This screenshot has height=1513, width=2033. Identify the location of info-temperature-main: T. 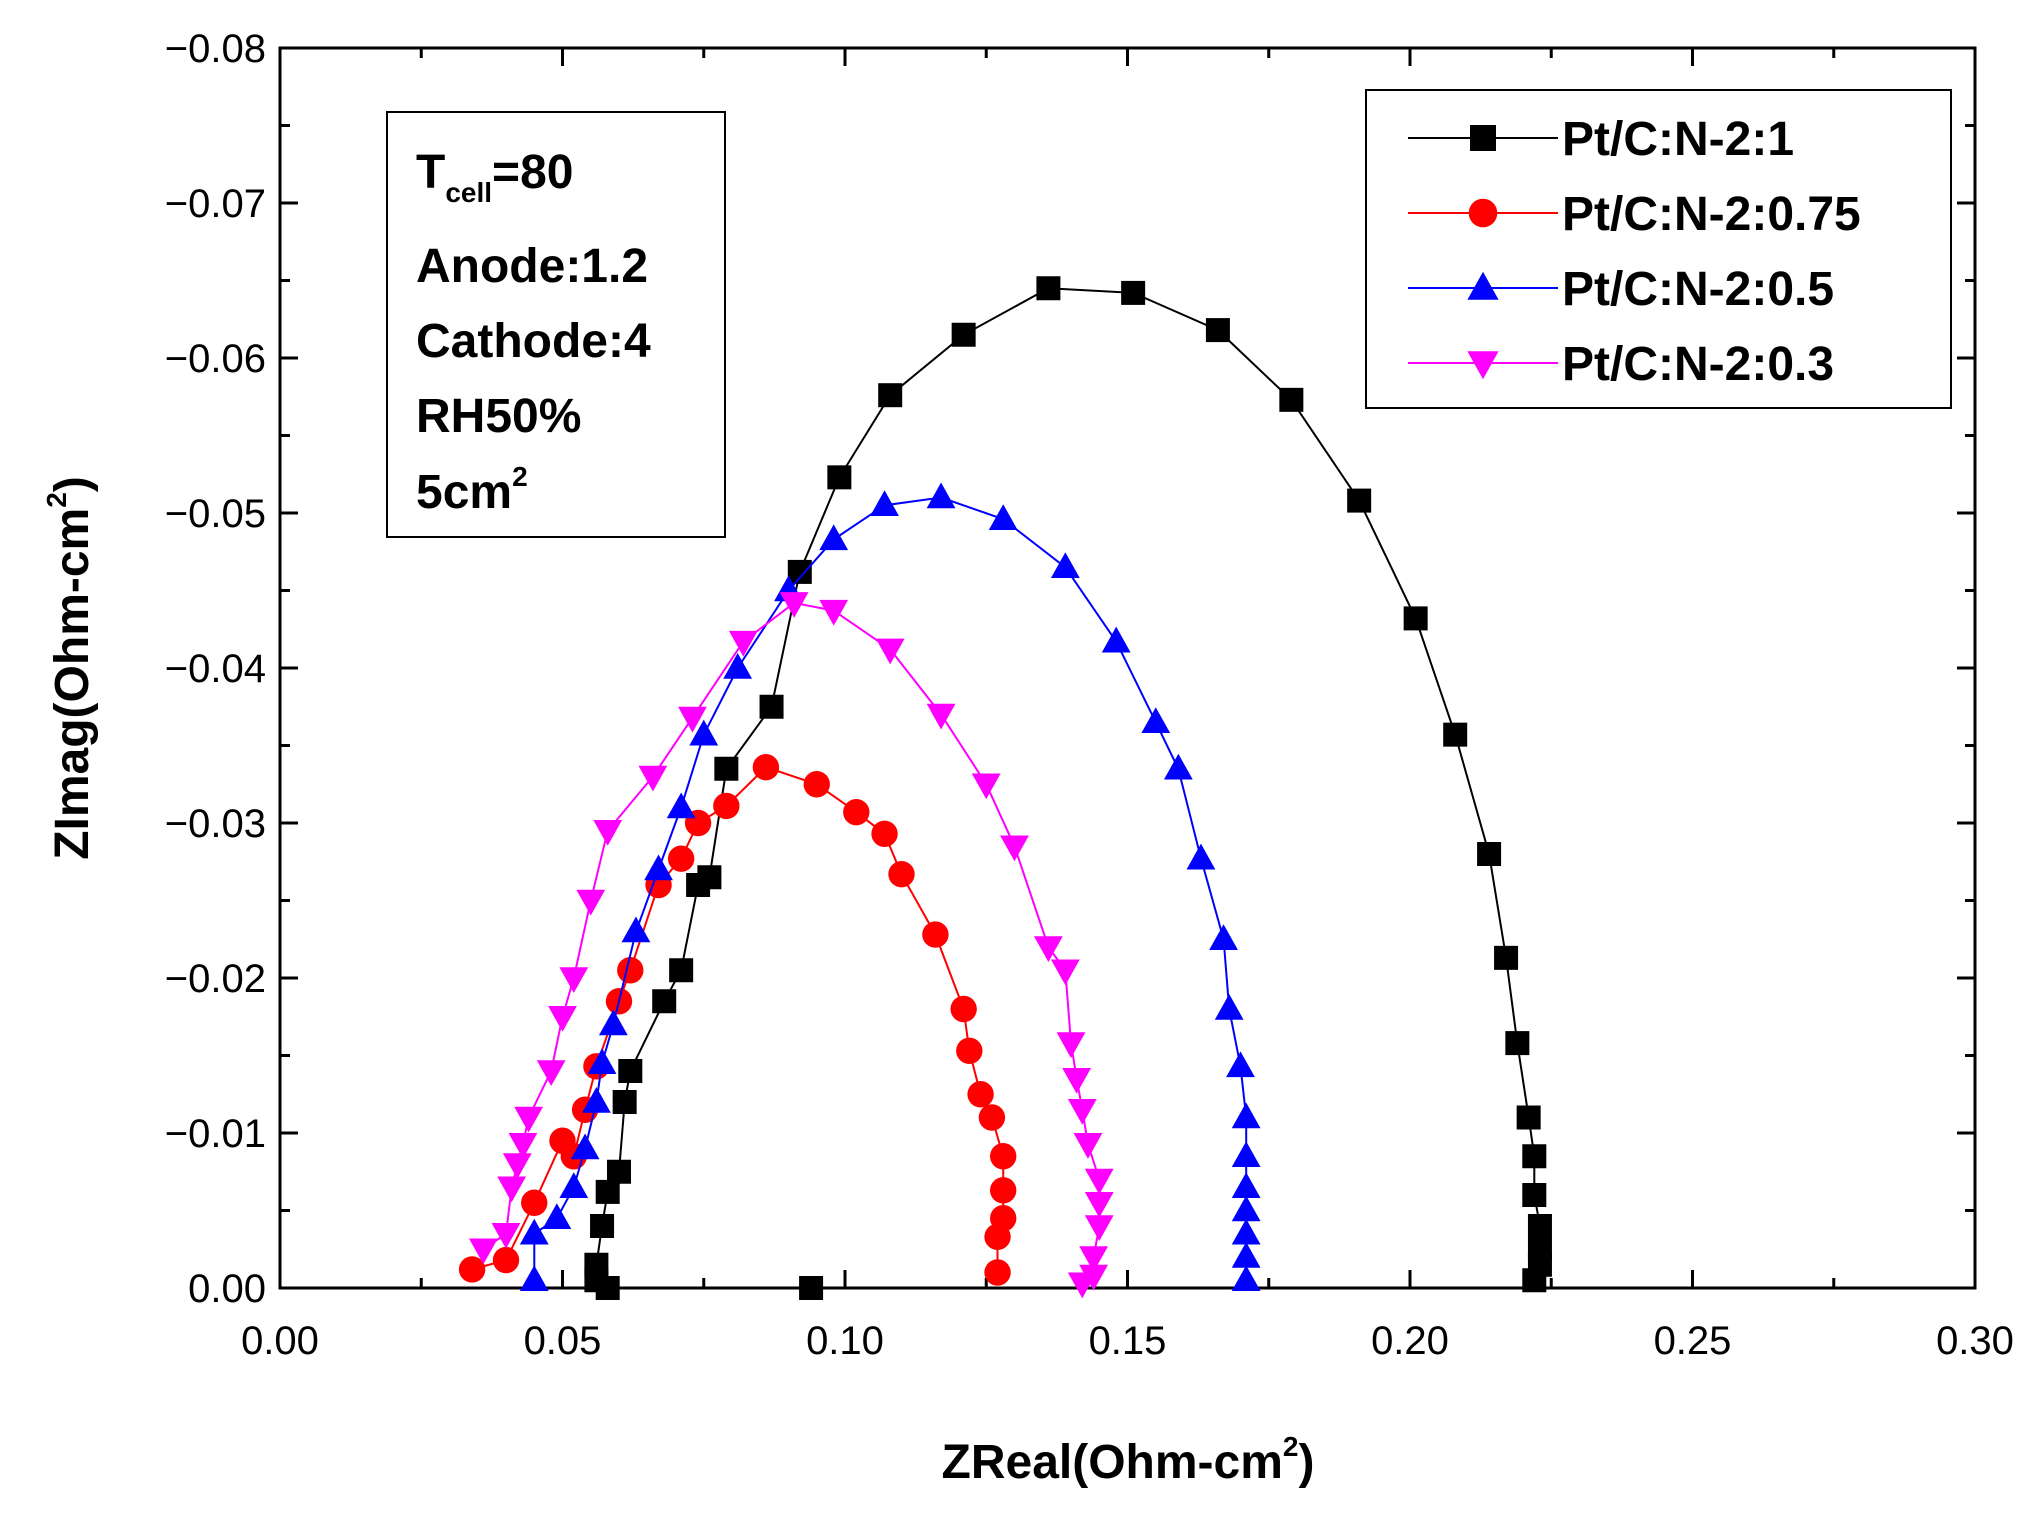
(430, 172).